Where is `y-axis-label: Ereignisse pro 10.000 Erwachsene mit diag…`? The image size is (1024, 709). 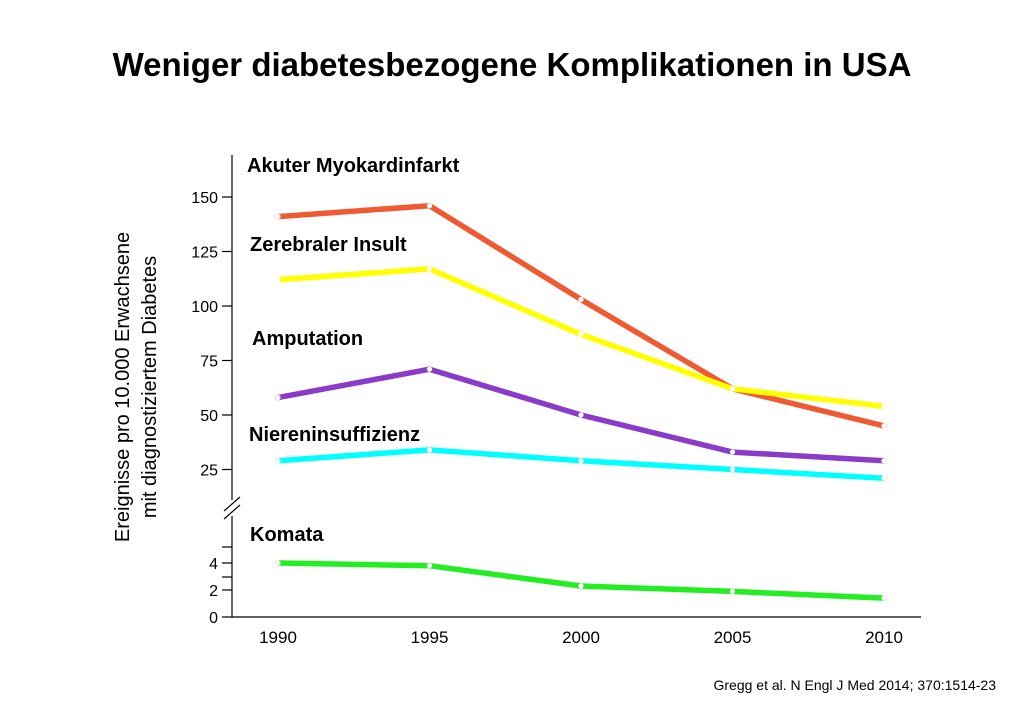
y-axis-label: Ereignisse pro 10.000 Erwachsene mit diag… is located at coordinates (136, 387).